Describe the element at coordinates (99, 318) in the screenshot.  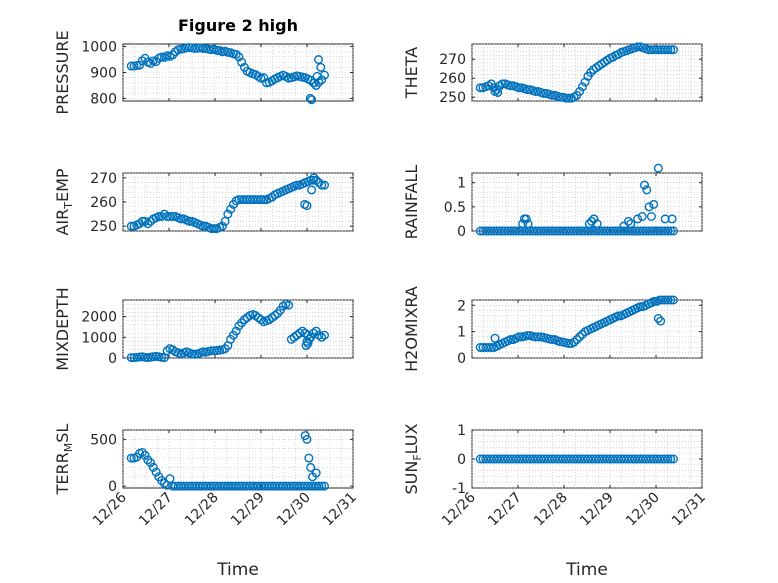
I see `y-tick-label: 2000` at that location.